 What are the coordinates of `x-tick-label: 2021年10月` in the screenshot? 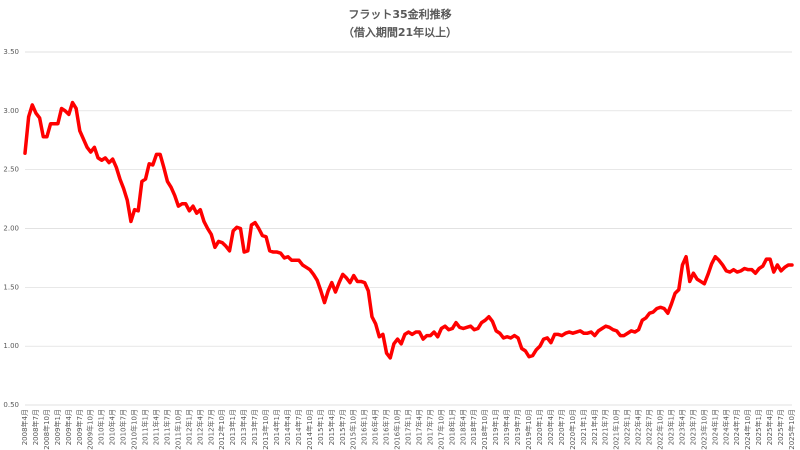 It's located at (616, 429).